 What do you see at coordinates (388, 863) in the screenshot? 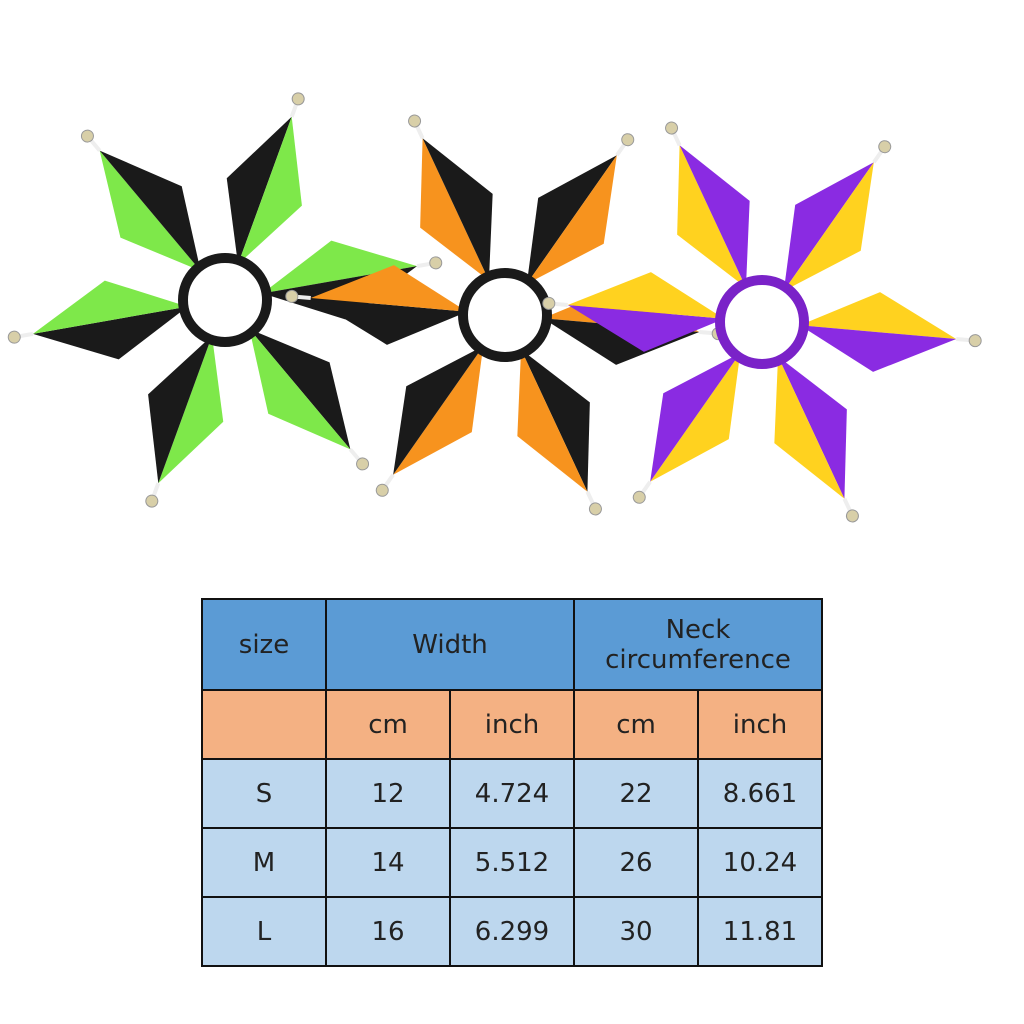
I see `cell: 14` at bounding box center [388, 863].